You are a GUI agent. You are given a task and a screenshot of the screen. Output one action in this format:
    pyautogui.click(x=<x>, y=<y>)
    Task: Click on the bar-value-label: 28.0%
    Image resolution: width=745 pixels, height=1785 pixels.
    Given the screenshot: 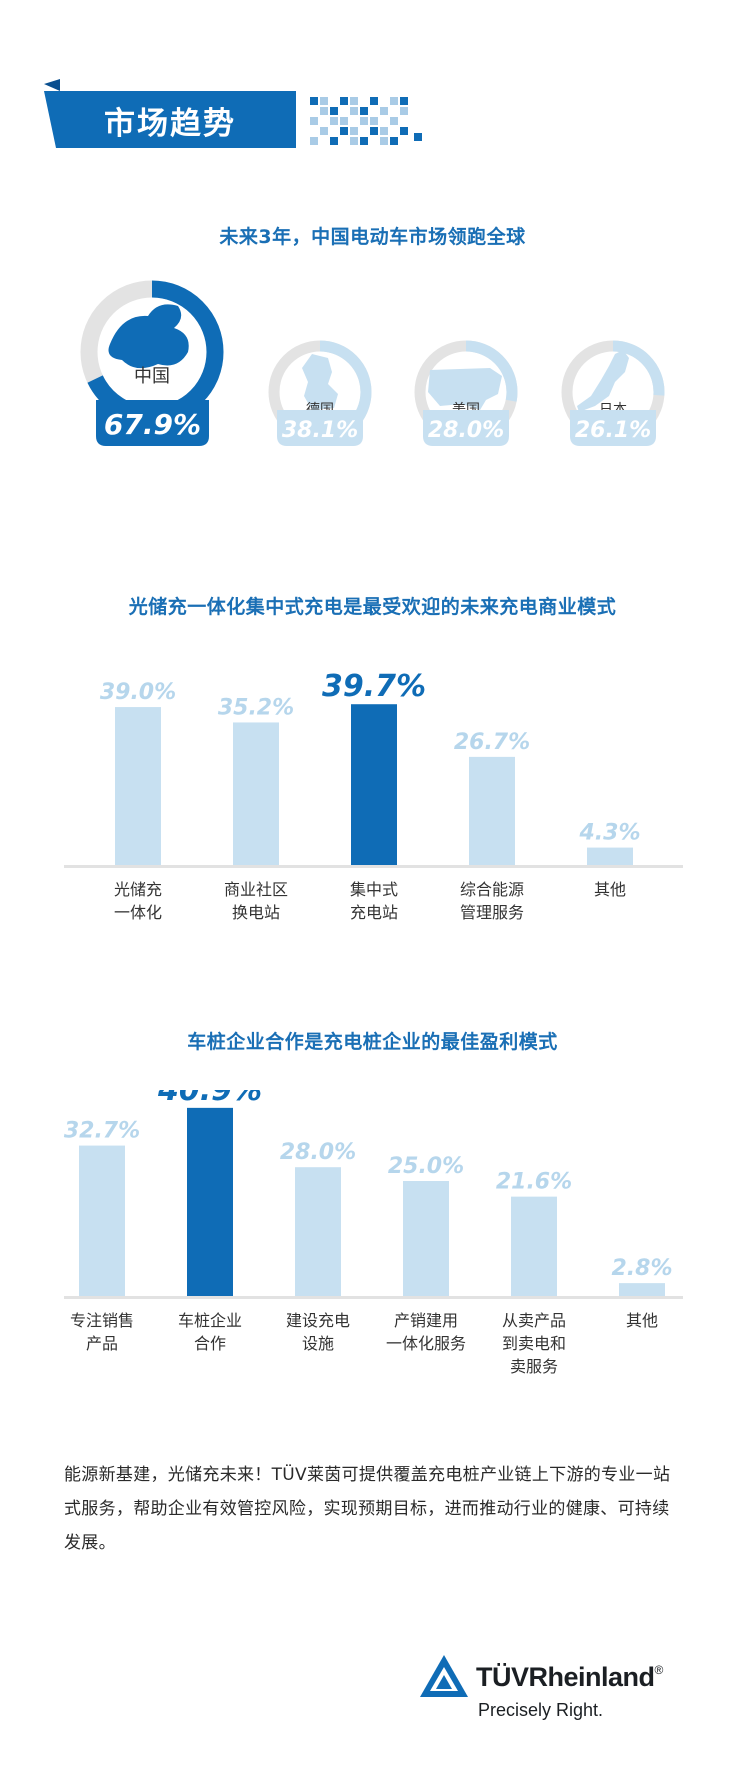 What is the action you would take?
    pyautogui.click(x=318, y=1152)
    